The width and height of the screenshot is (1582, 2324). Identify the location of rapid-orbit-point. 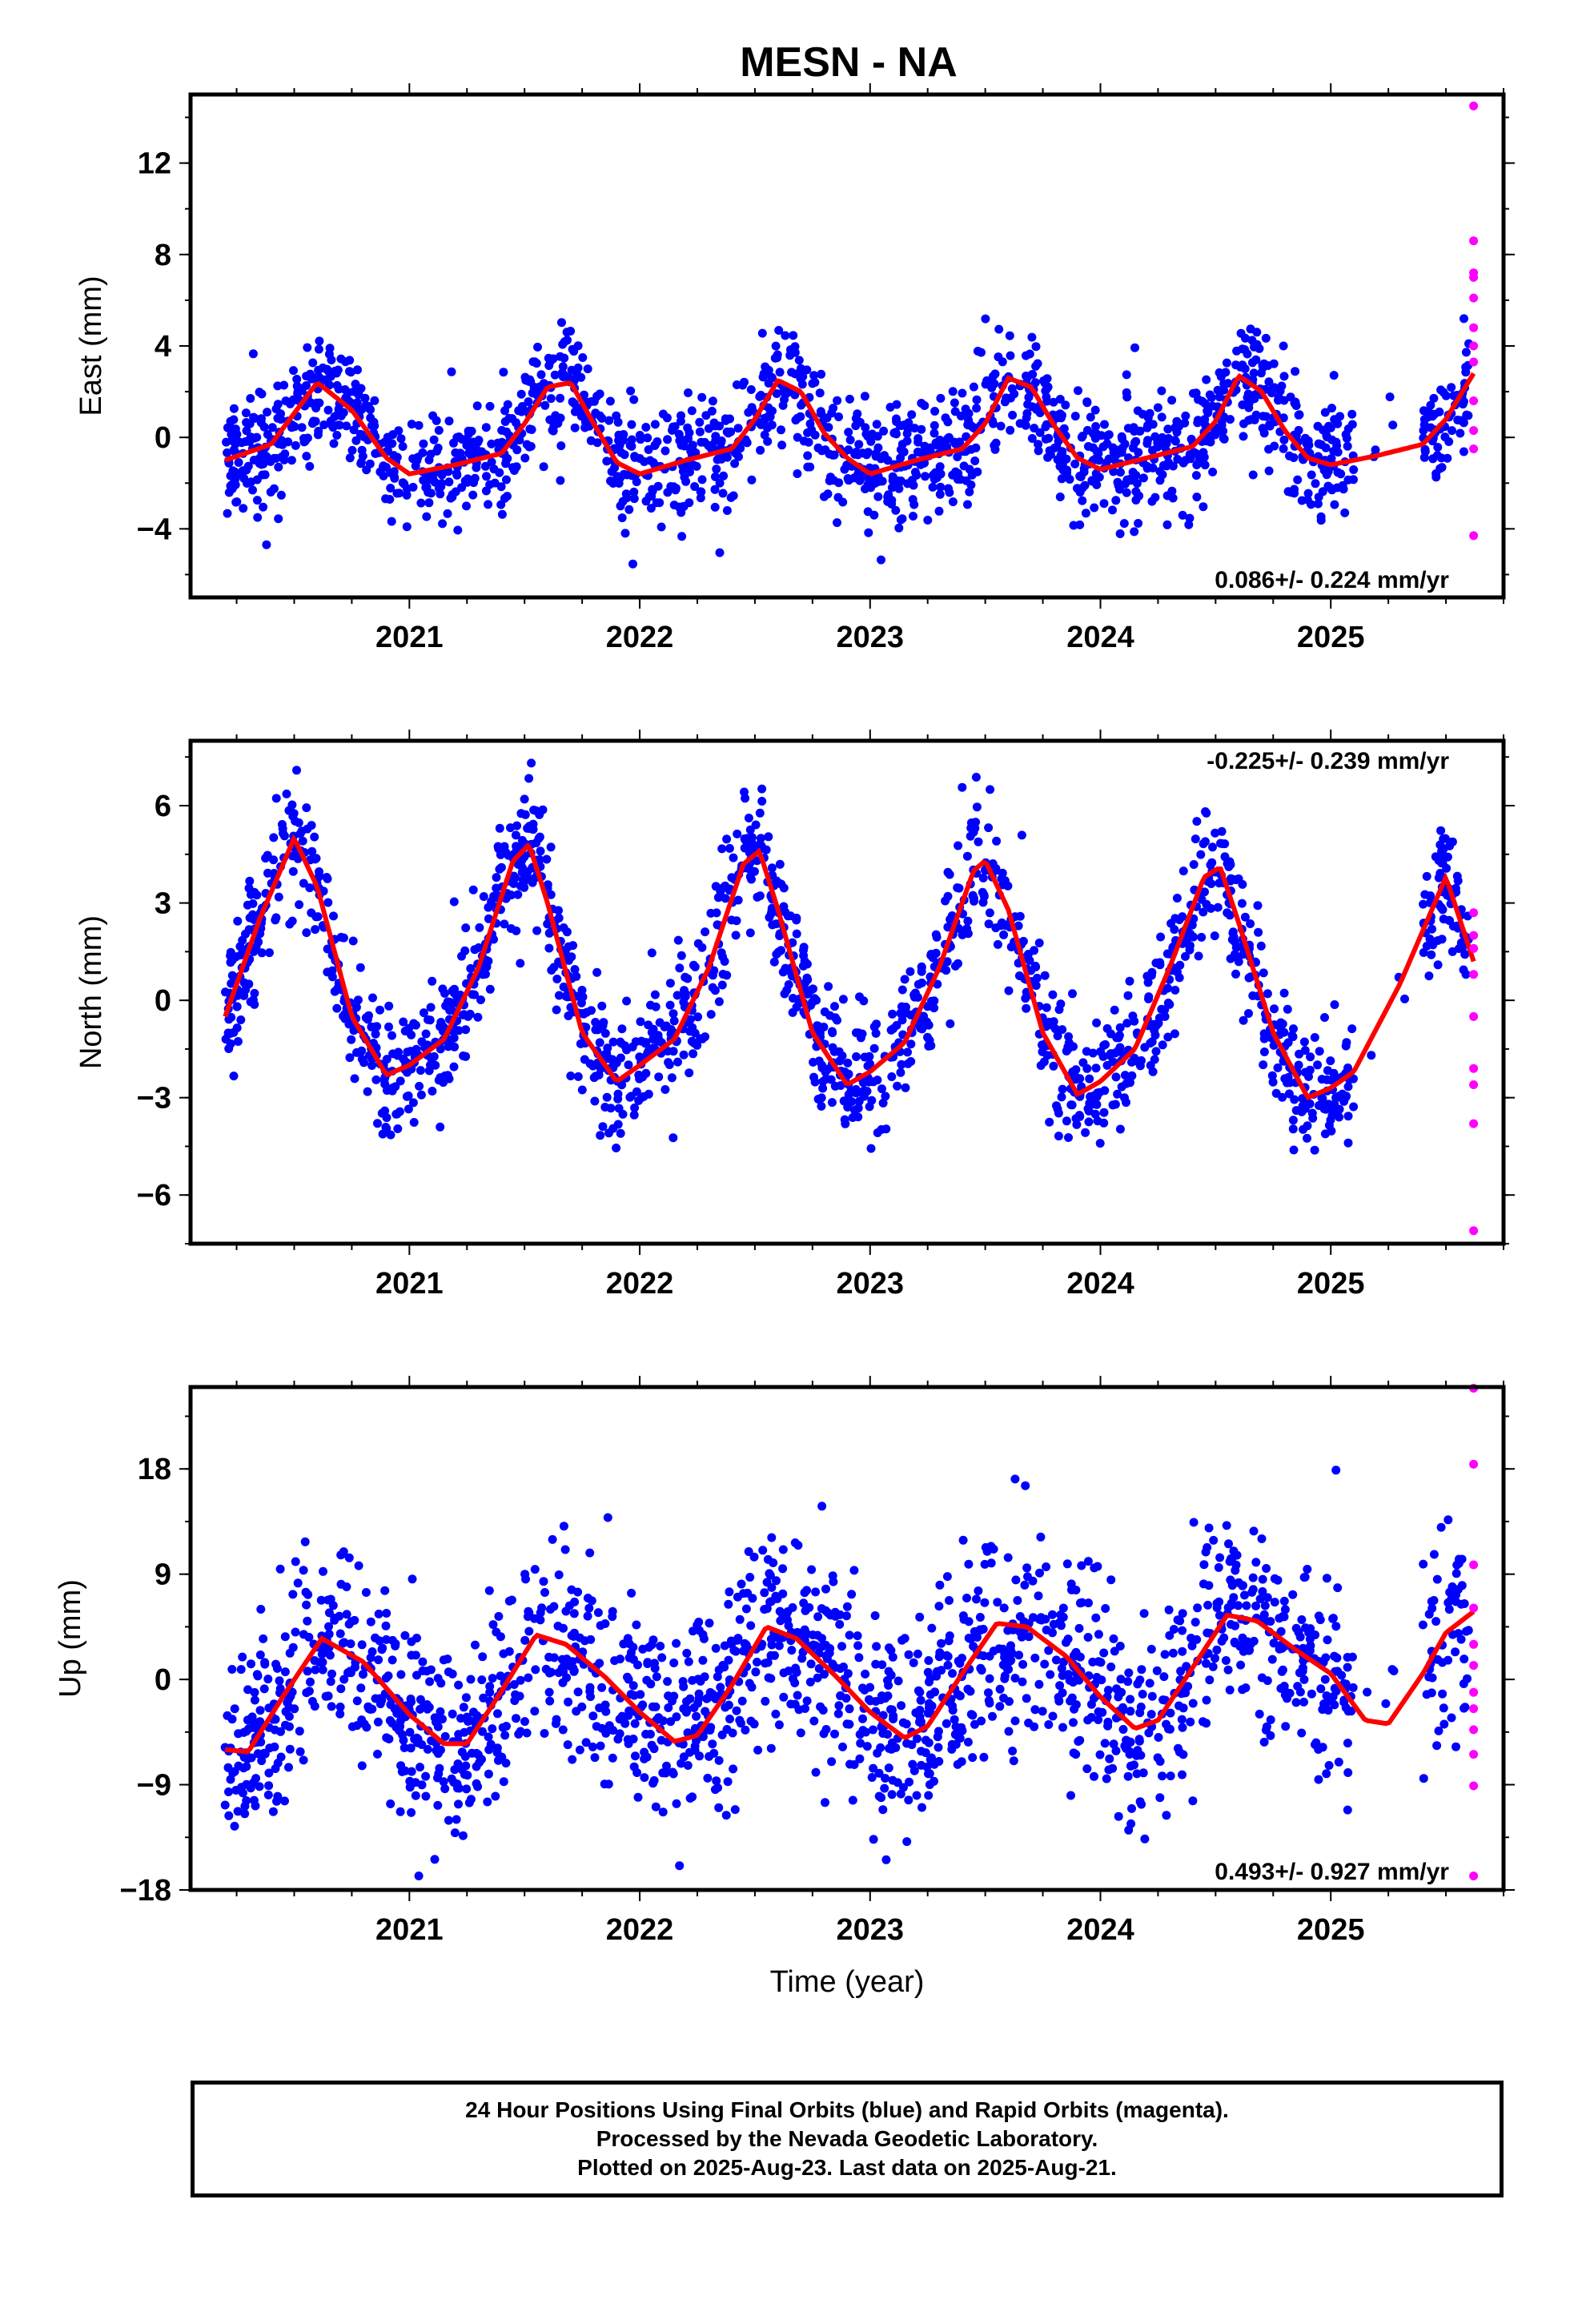
(1474, 241).